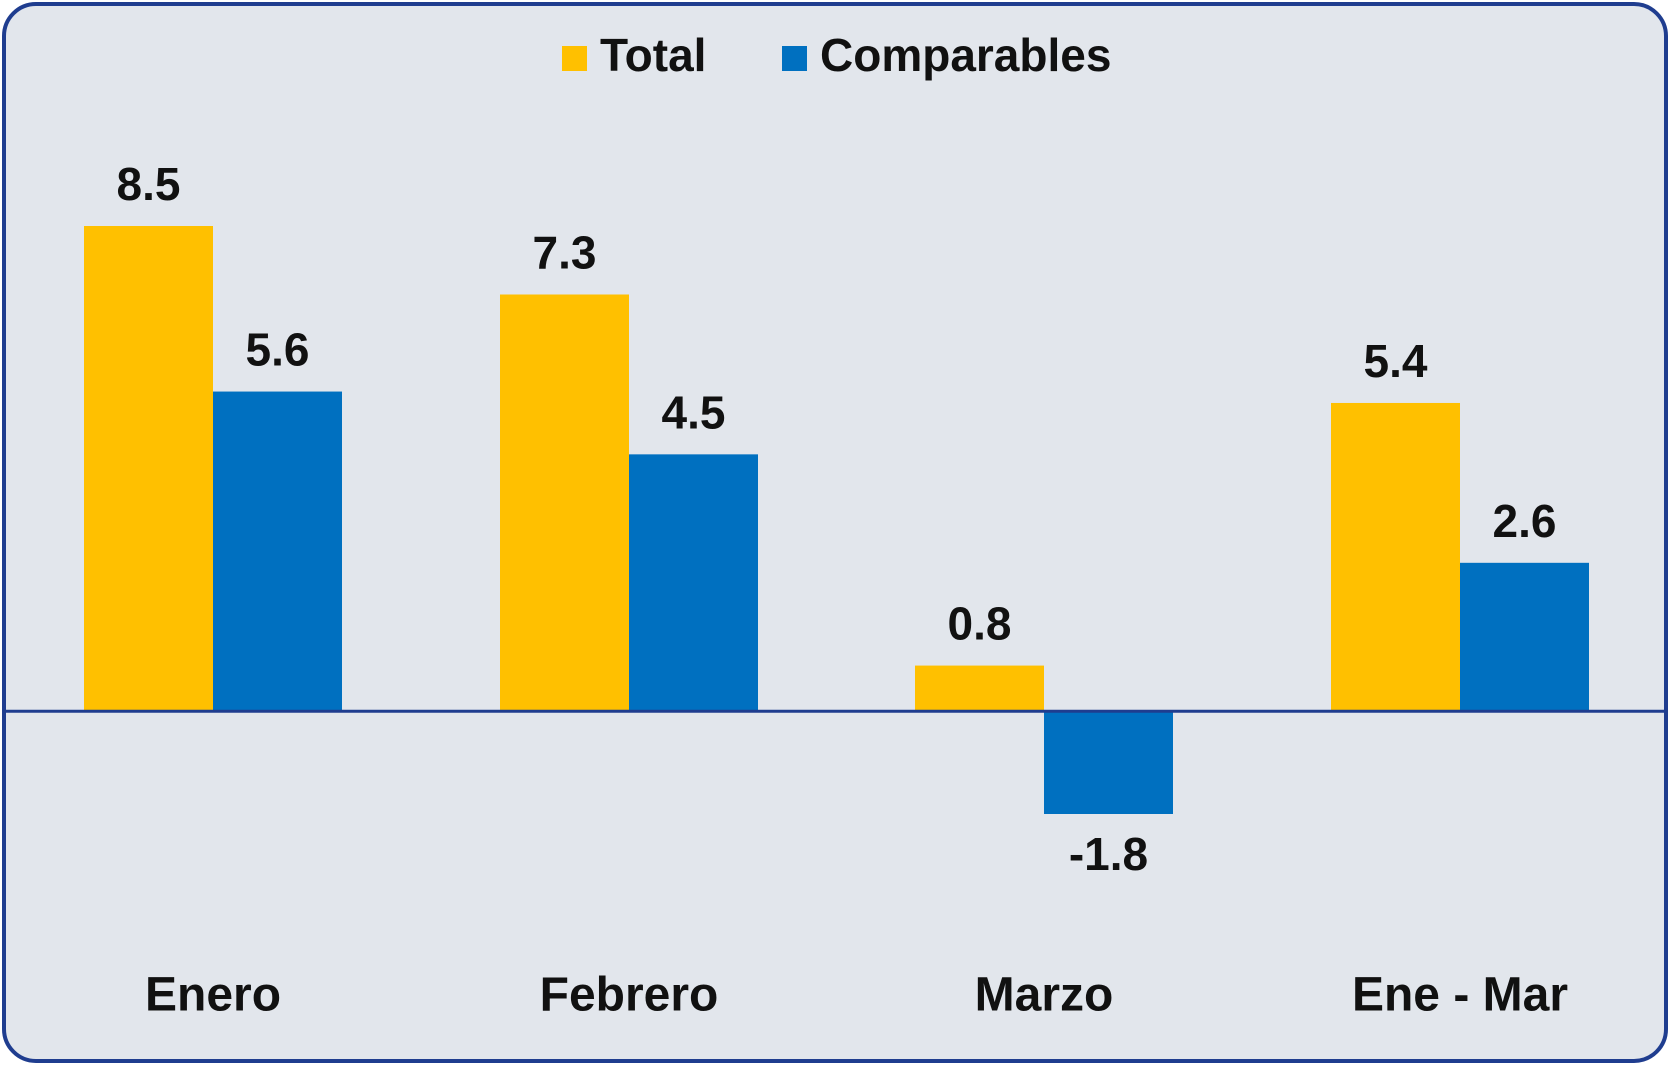 The width and height of the screenshot is (1671, 1072). What do you see at coordinates (213, 995) in the screenshot?
I see `x-tick-label: Enero` at bounding box center [213, 995].